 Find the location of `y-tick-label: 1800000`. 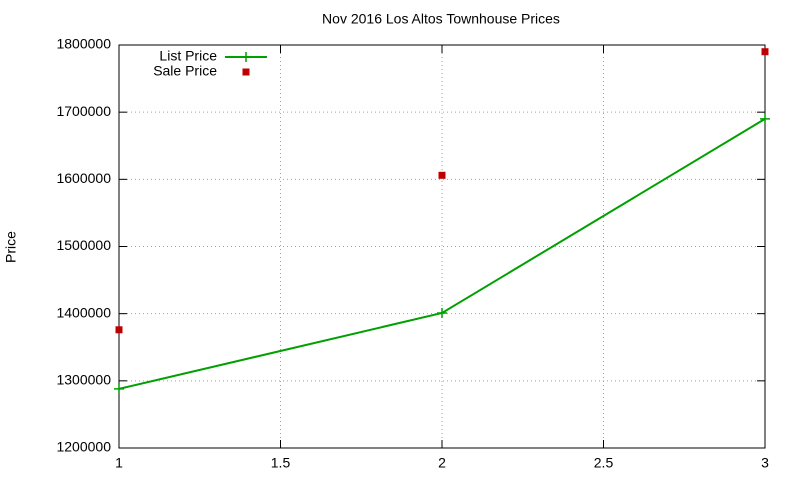

y-tick-label: 1800000 is located at coordinates (83, 44).